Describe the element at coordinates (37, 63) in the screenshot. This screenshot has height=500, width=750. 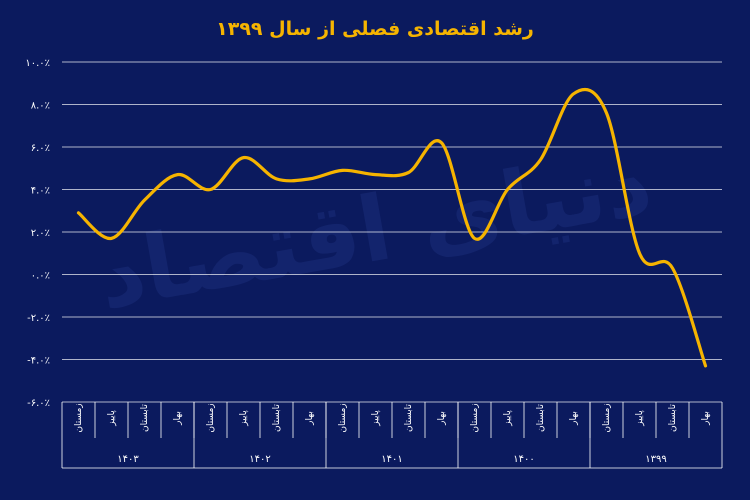
I see `y-tick-label: ۱۰.۰٪` at that location.